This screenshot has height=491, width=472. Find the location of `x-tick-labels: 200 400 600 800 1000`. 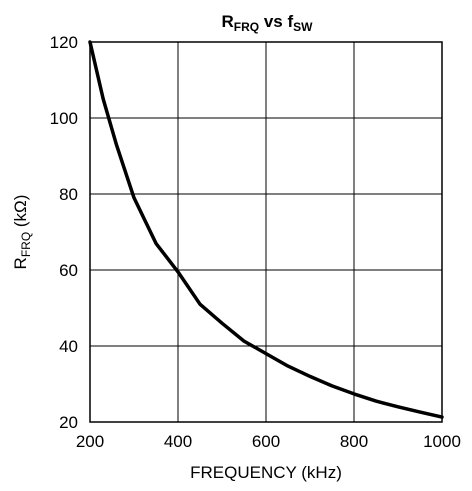

x-tick-labels: 200 400 600 800 1000 is located at coordinates (268, 441).